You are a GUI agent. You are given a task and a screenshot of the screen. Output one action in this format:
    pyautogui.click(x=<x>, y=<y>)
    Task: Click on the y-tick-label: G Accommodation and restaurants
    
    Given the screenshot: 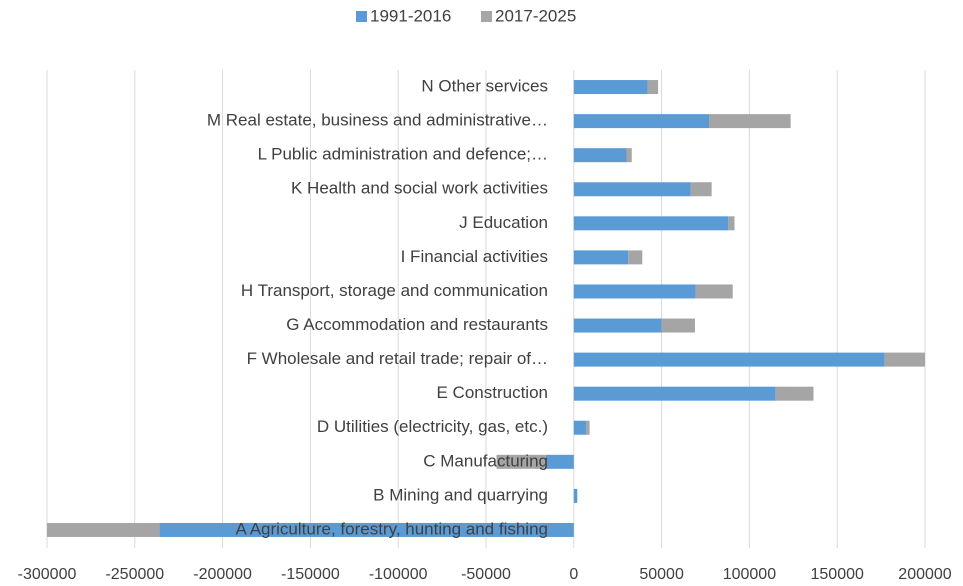 What is the action you would take?
    pyautogui.click(x=417, y=324)
    